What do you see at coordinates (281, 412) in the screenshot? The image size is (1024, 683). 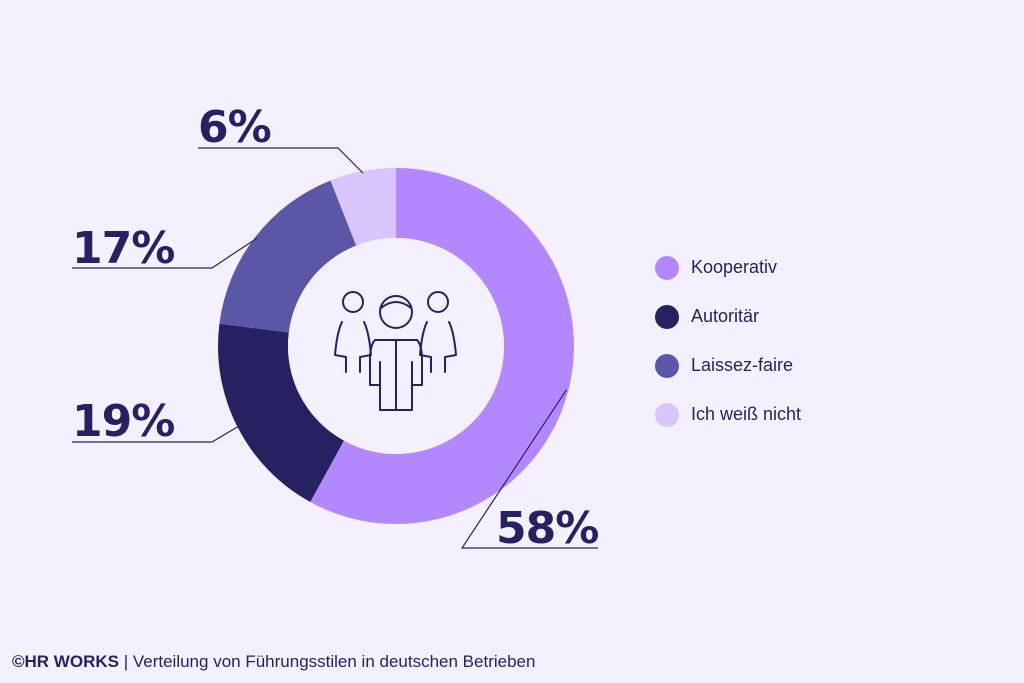 I see `donut-slice-autoritaer` at bounding box center [281, 412].